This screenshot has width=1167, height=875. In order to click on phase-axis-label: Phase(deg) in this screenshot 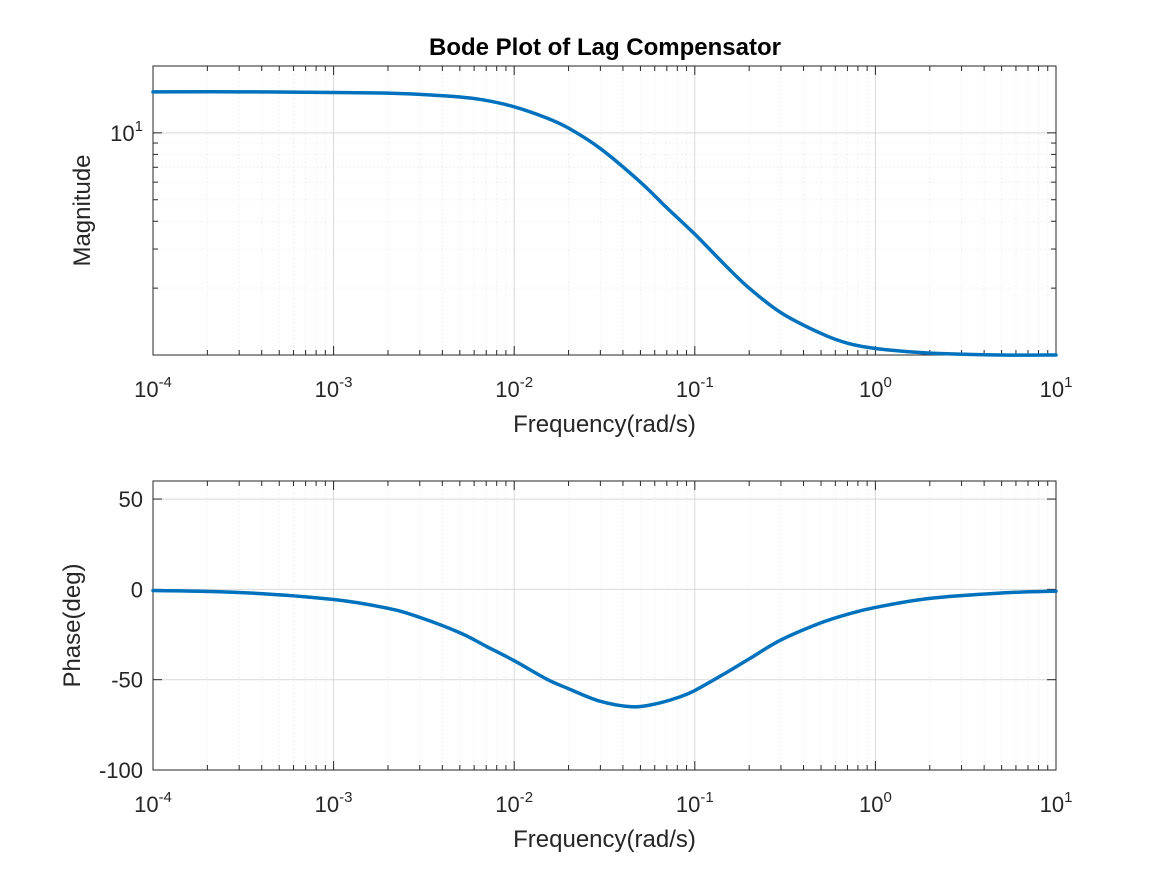, I will do `click(72, 625)`.